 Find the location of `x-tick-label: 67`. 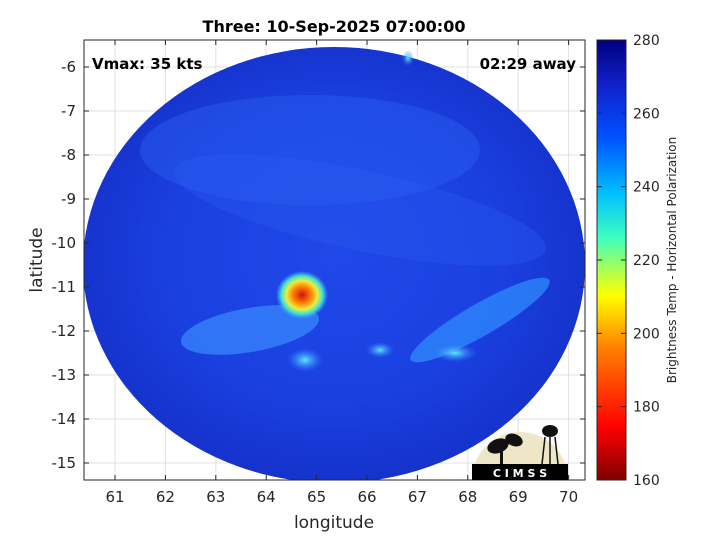

x-tick-label: 67 is located at coordinates (417, 497).